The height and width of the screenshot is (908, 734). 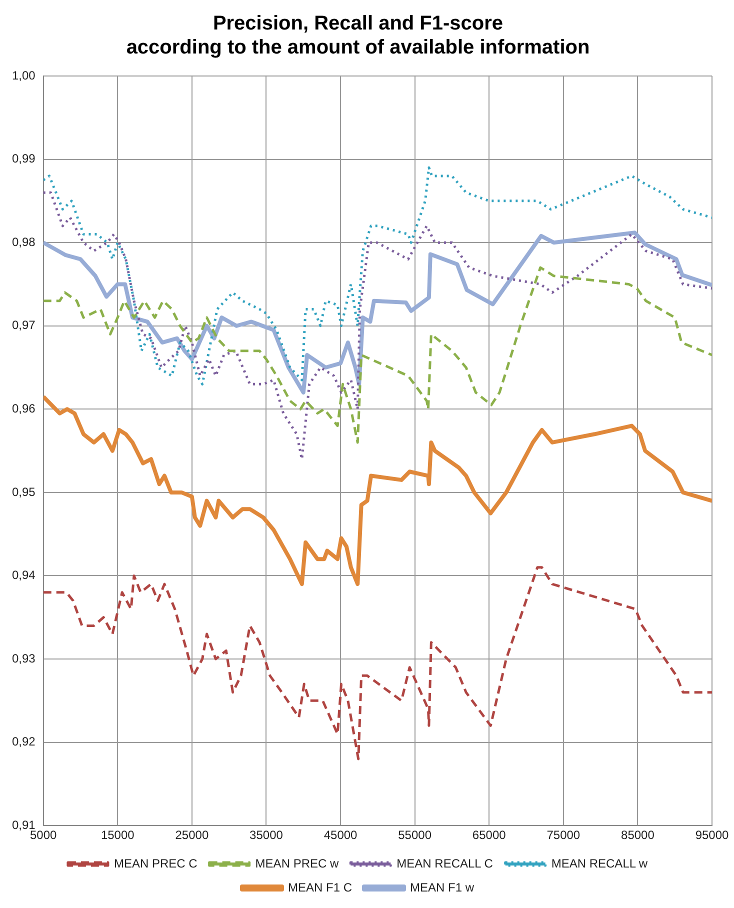 I want to click on legend-label: MEAN RECALL C, so click(x=445, y=863).